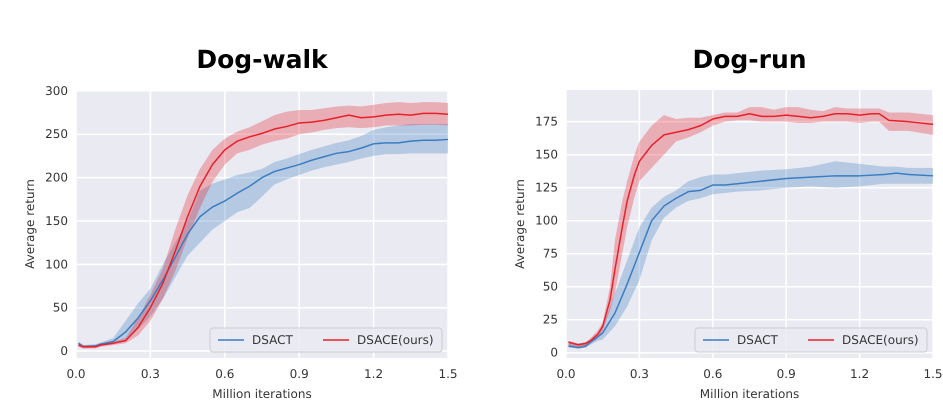 This screenshot has width=943, height=404. Describe the element at coordinates (56, 91) in the screenshot. I see `y-tick-label: 300` at that location.